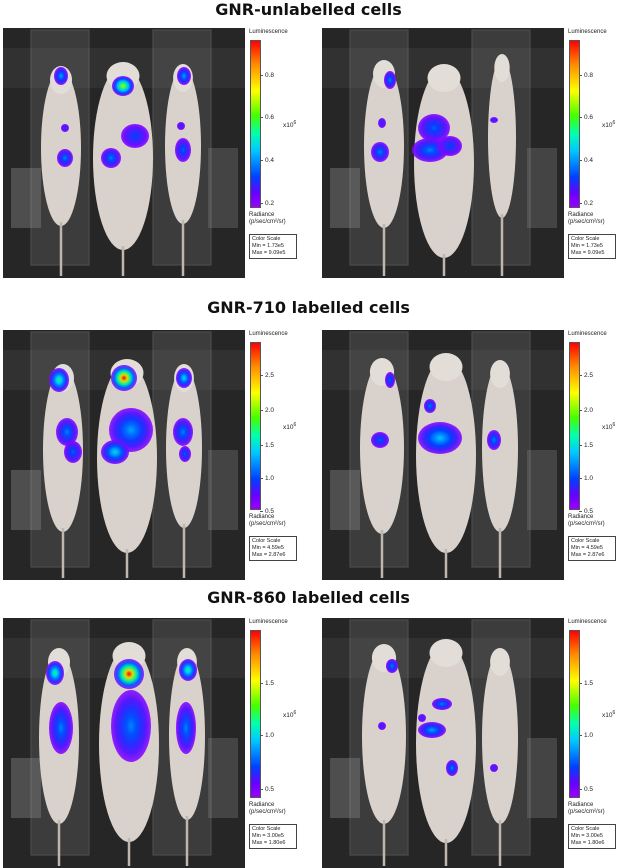 The width and height of the screenshot is (617, 868). Describe the element at coordinates (270, 445) in the screenshot. I see `scale-tick-label: 1.5` at that location.